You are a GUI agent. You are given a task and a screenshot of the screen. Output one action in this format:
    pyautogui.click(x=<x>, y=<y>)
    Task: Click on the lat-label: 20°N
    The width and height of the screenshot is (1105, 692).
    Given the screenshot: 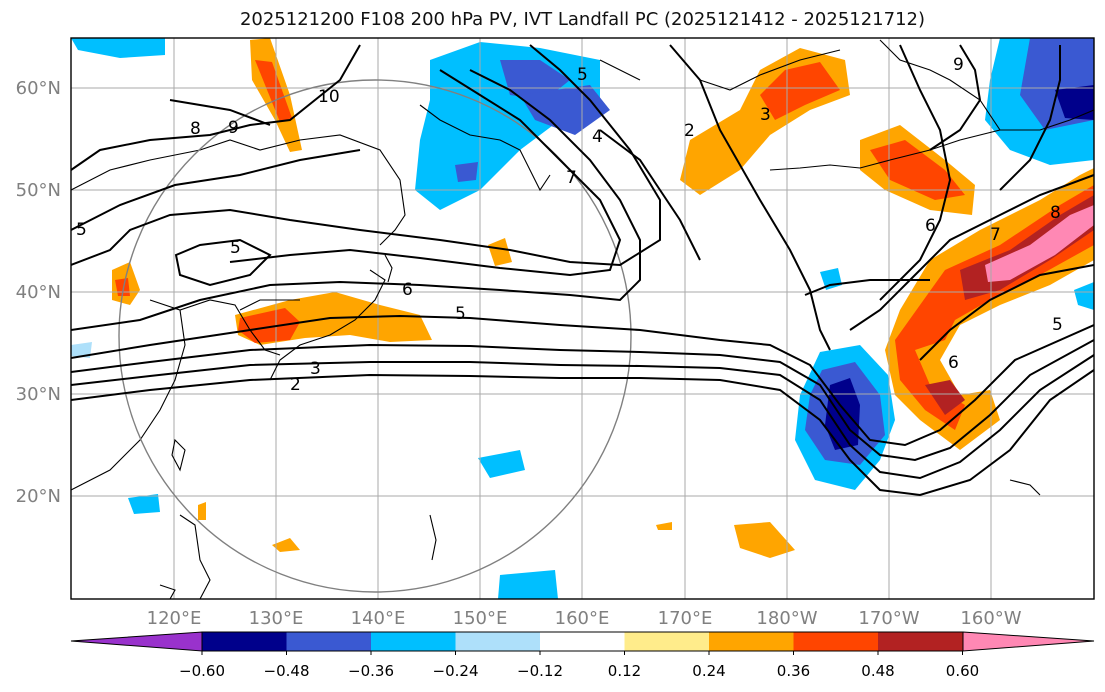 What is the action you would take?
    pyautogui.click(x=38, y=496)
    